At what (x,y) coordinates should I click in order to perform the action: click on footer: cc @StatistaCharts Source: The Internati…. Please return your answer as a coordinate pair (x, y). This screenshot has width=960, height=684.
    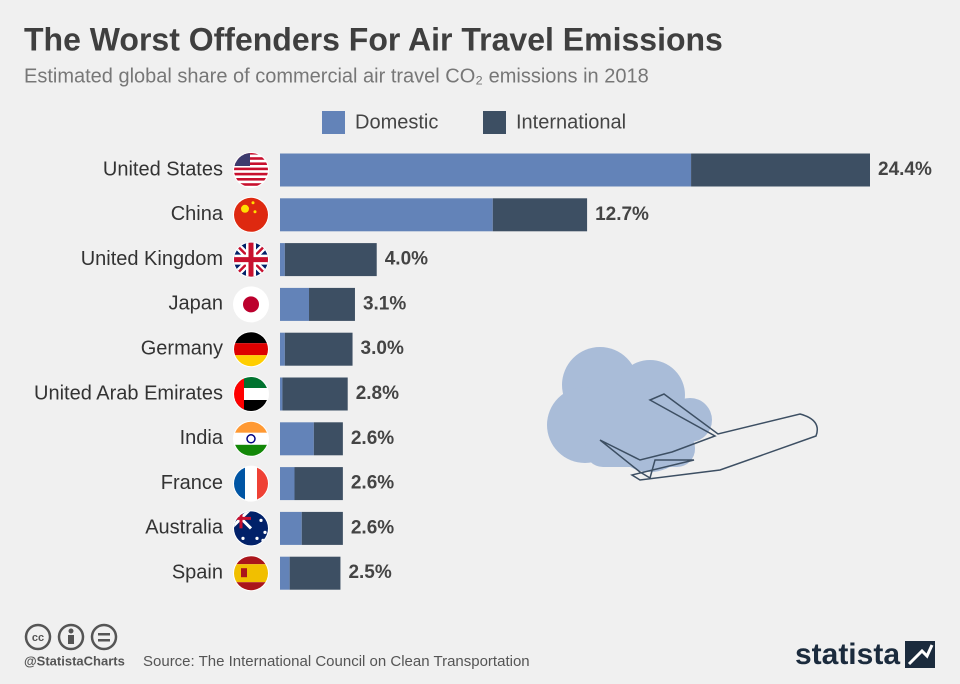
    Looking at the image, I should click on (479, 647).